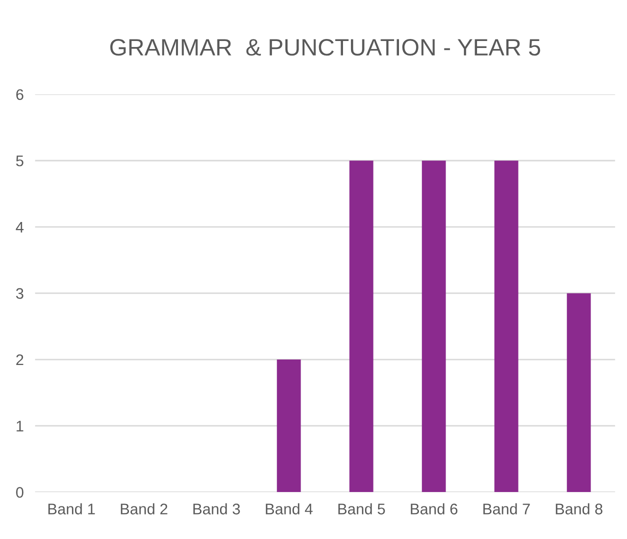 The height and width of the screenshot is (539, 627). I want to click on y-tick-label: 0, so click(20, 492).